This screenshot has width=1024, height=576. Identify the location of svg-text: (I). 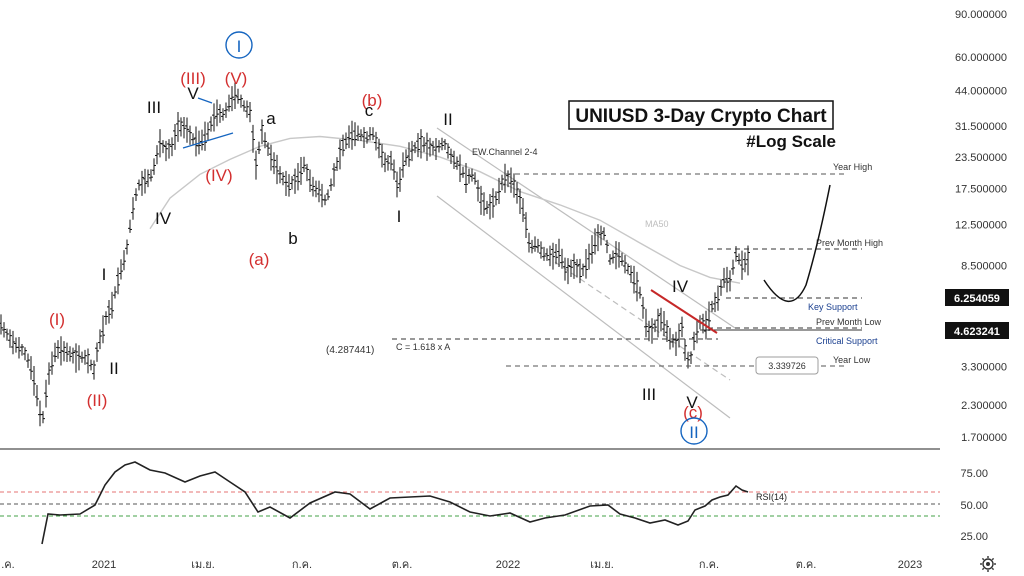
(57, 319).